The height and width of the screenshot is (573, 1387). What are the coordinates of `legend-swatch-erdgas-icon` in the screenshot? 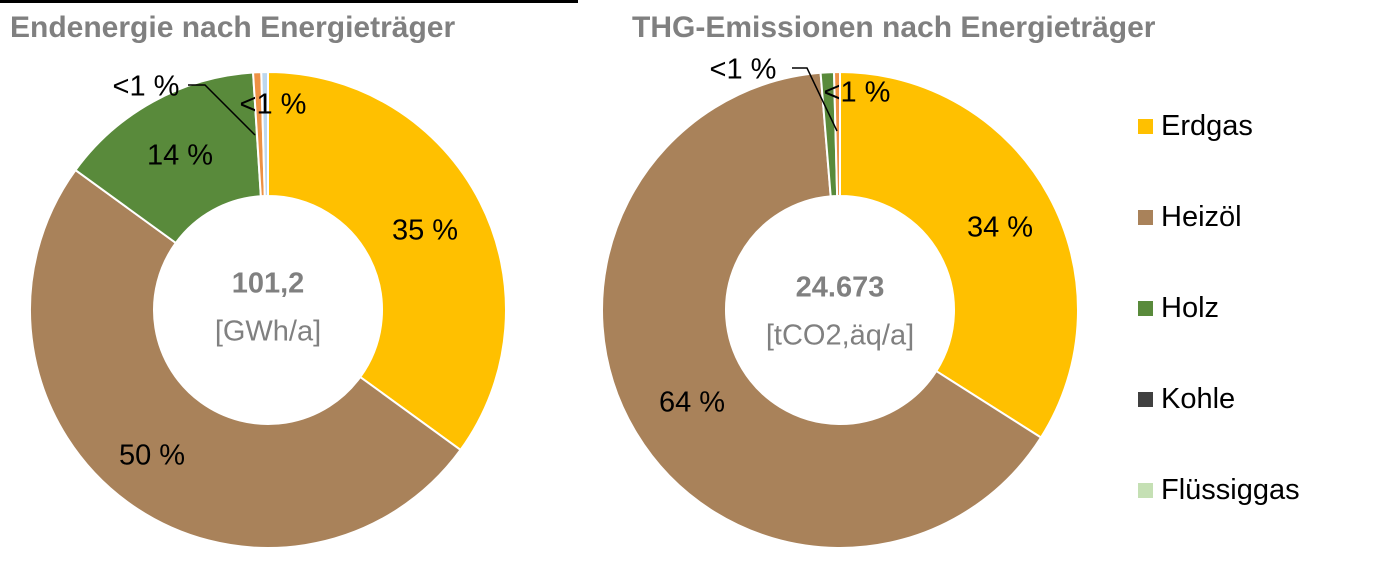 It's located at (1145, 126).